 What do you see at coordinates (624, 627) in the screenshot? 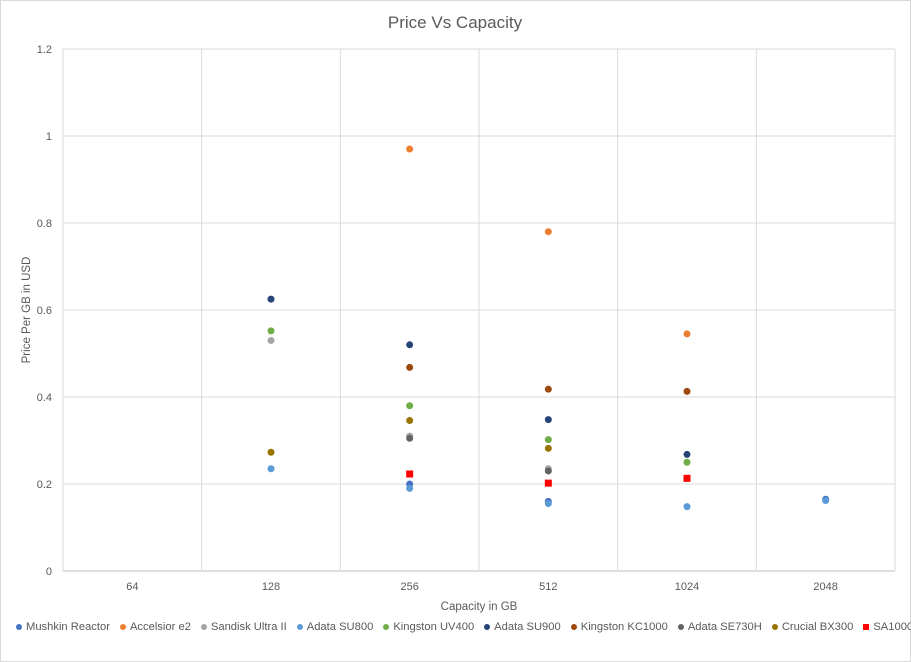
I see `legend-label: Kingston KC1000` at bounding box center [624, 627].